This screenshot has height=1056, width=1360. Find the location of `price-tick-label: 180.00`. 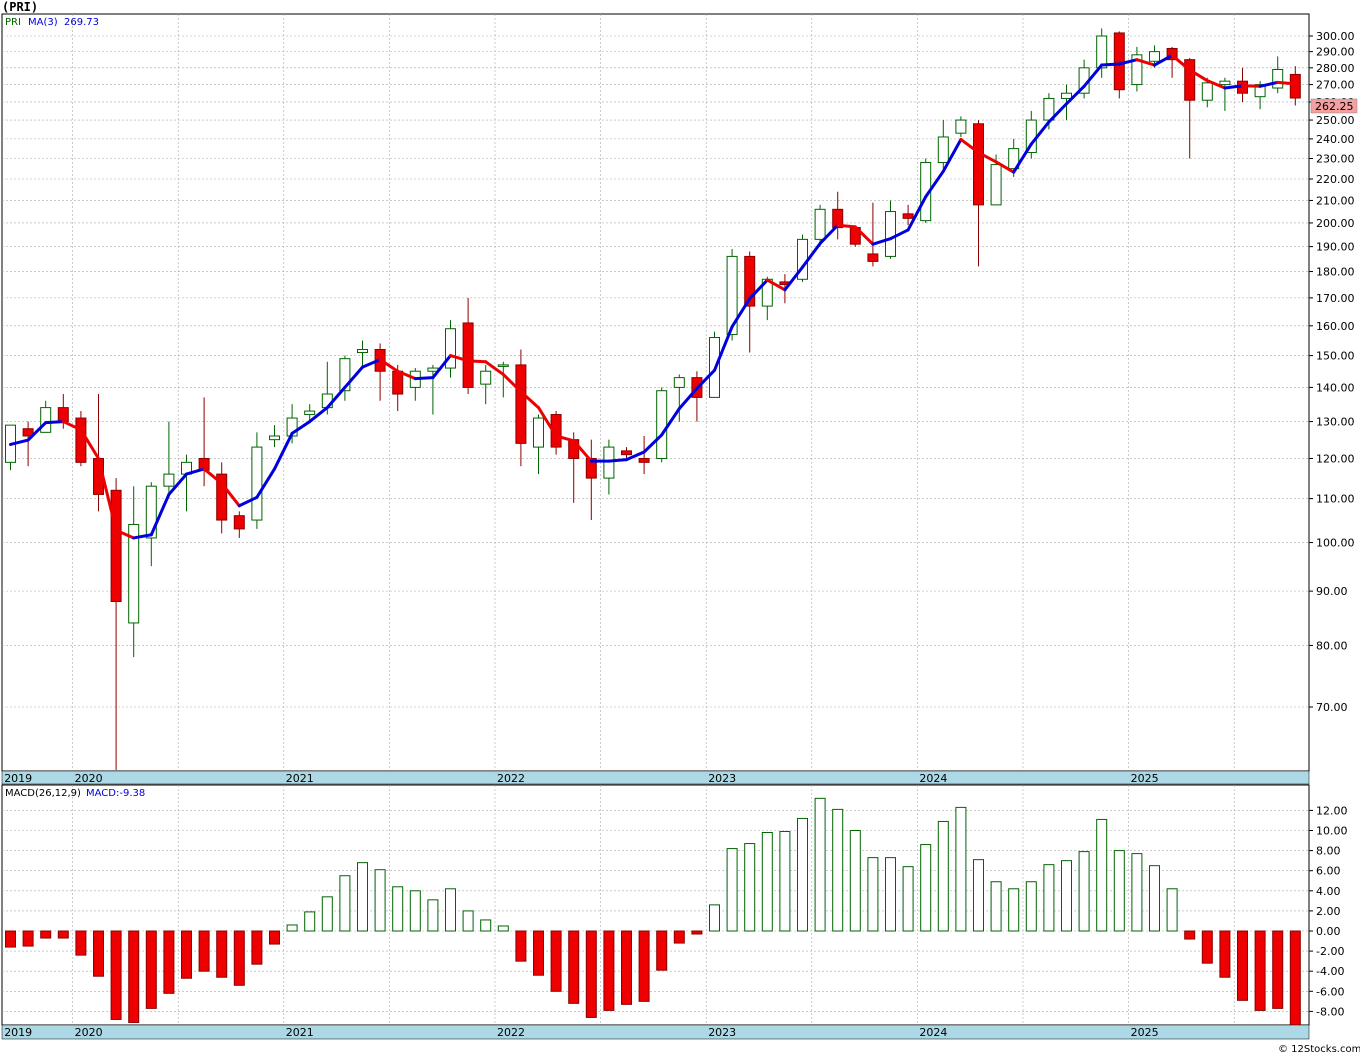

price-tick-label: 180.00 is located at coordinates (1335, 272).